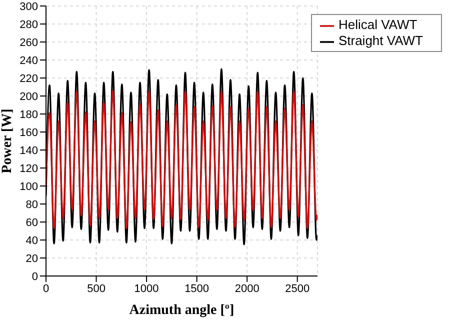 This screenshot has height=320, width=450. Describe the element at coordinates (380, 40) in the screenshot. I see `legend-label: Straight VAWT` at that location.